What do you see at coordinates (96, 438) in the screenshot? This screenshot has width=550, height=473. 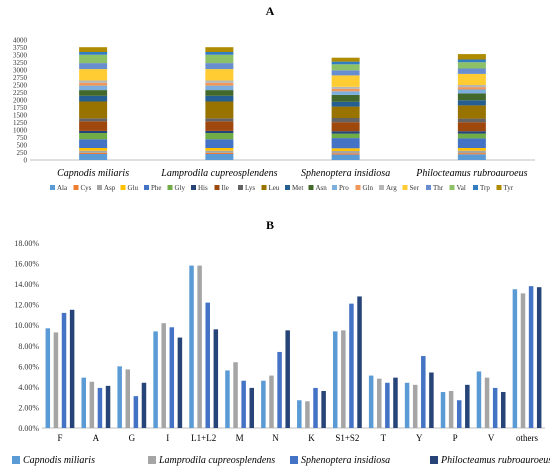 I see `x-category-label: A` at bounding box center [96, 438].